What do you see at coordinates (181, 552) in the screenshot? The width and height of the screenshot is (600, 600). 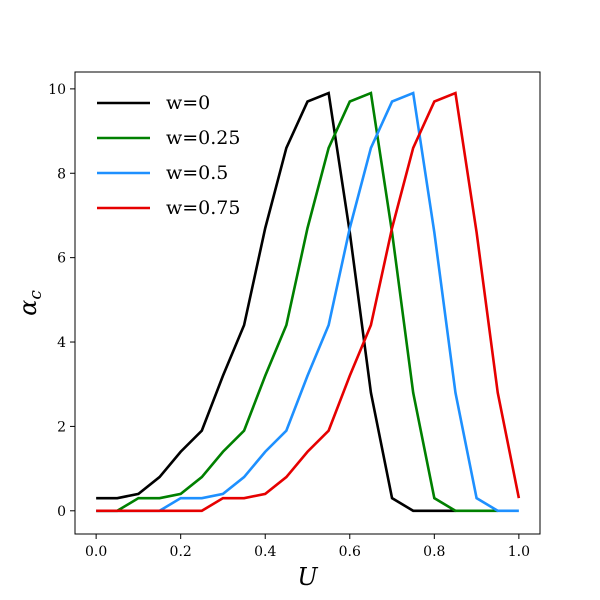 I see `x-tick-label: 0.2` at bounding box center [181, 552].